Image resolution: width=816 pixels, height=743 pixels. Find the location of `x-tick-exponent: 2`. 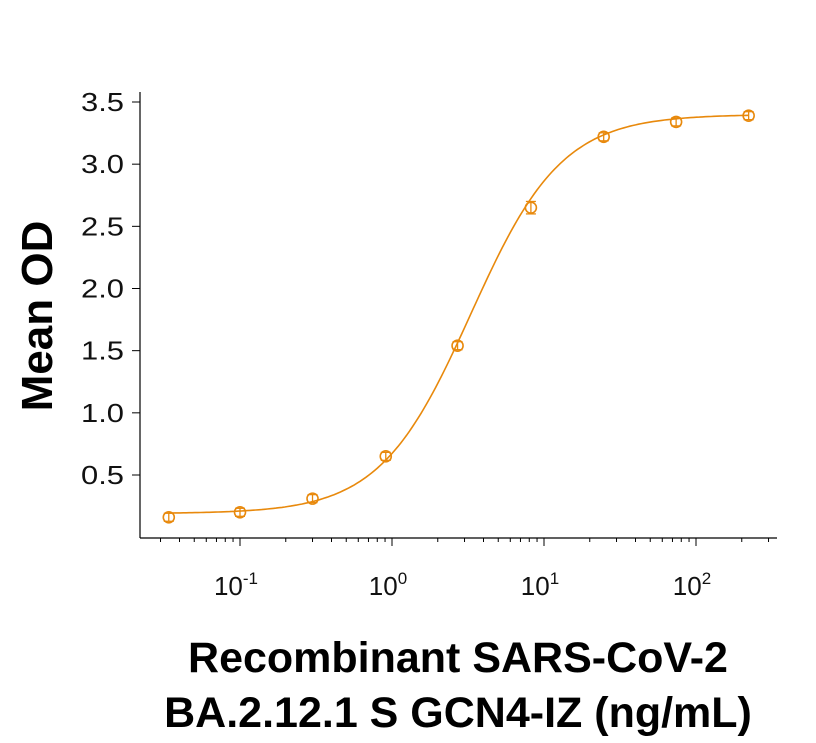

x-tick-exponent: 2 is located at coordinates (706, 578).